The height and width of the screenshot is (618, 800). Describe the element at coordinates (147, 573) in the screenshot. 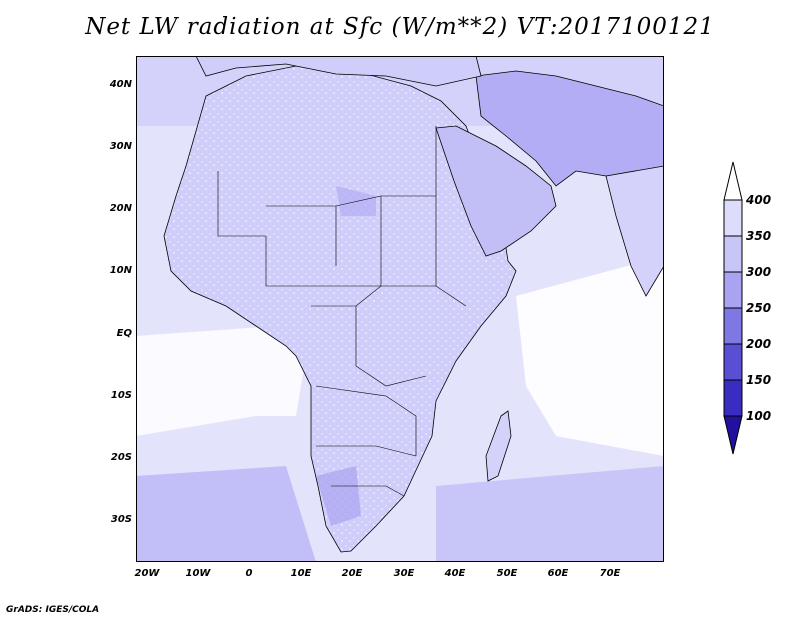

I see `lon-tick-label: 20W` at that location.